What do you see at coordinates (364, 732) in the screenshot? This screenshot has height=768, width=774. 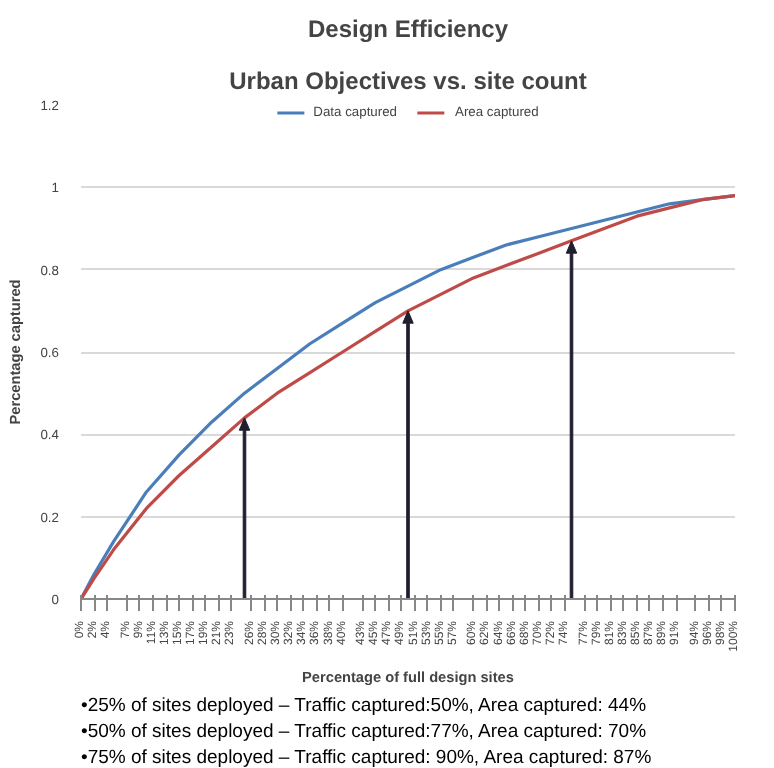 I see `text: •50% of sites deployed – Traffic captured:77%, Area captured: 70%` at bounding box center [364, 732].